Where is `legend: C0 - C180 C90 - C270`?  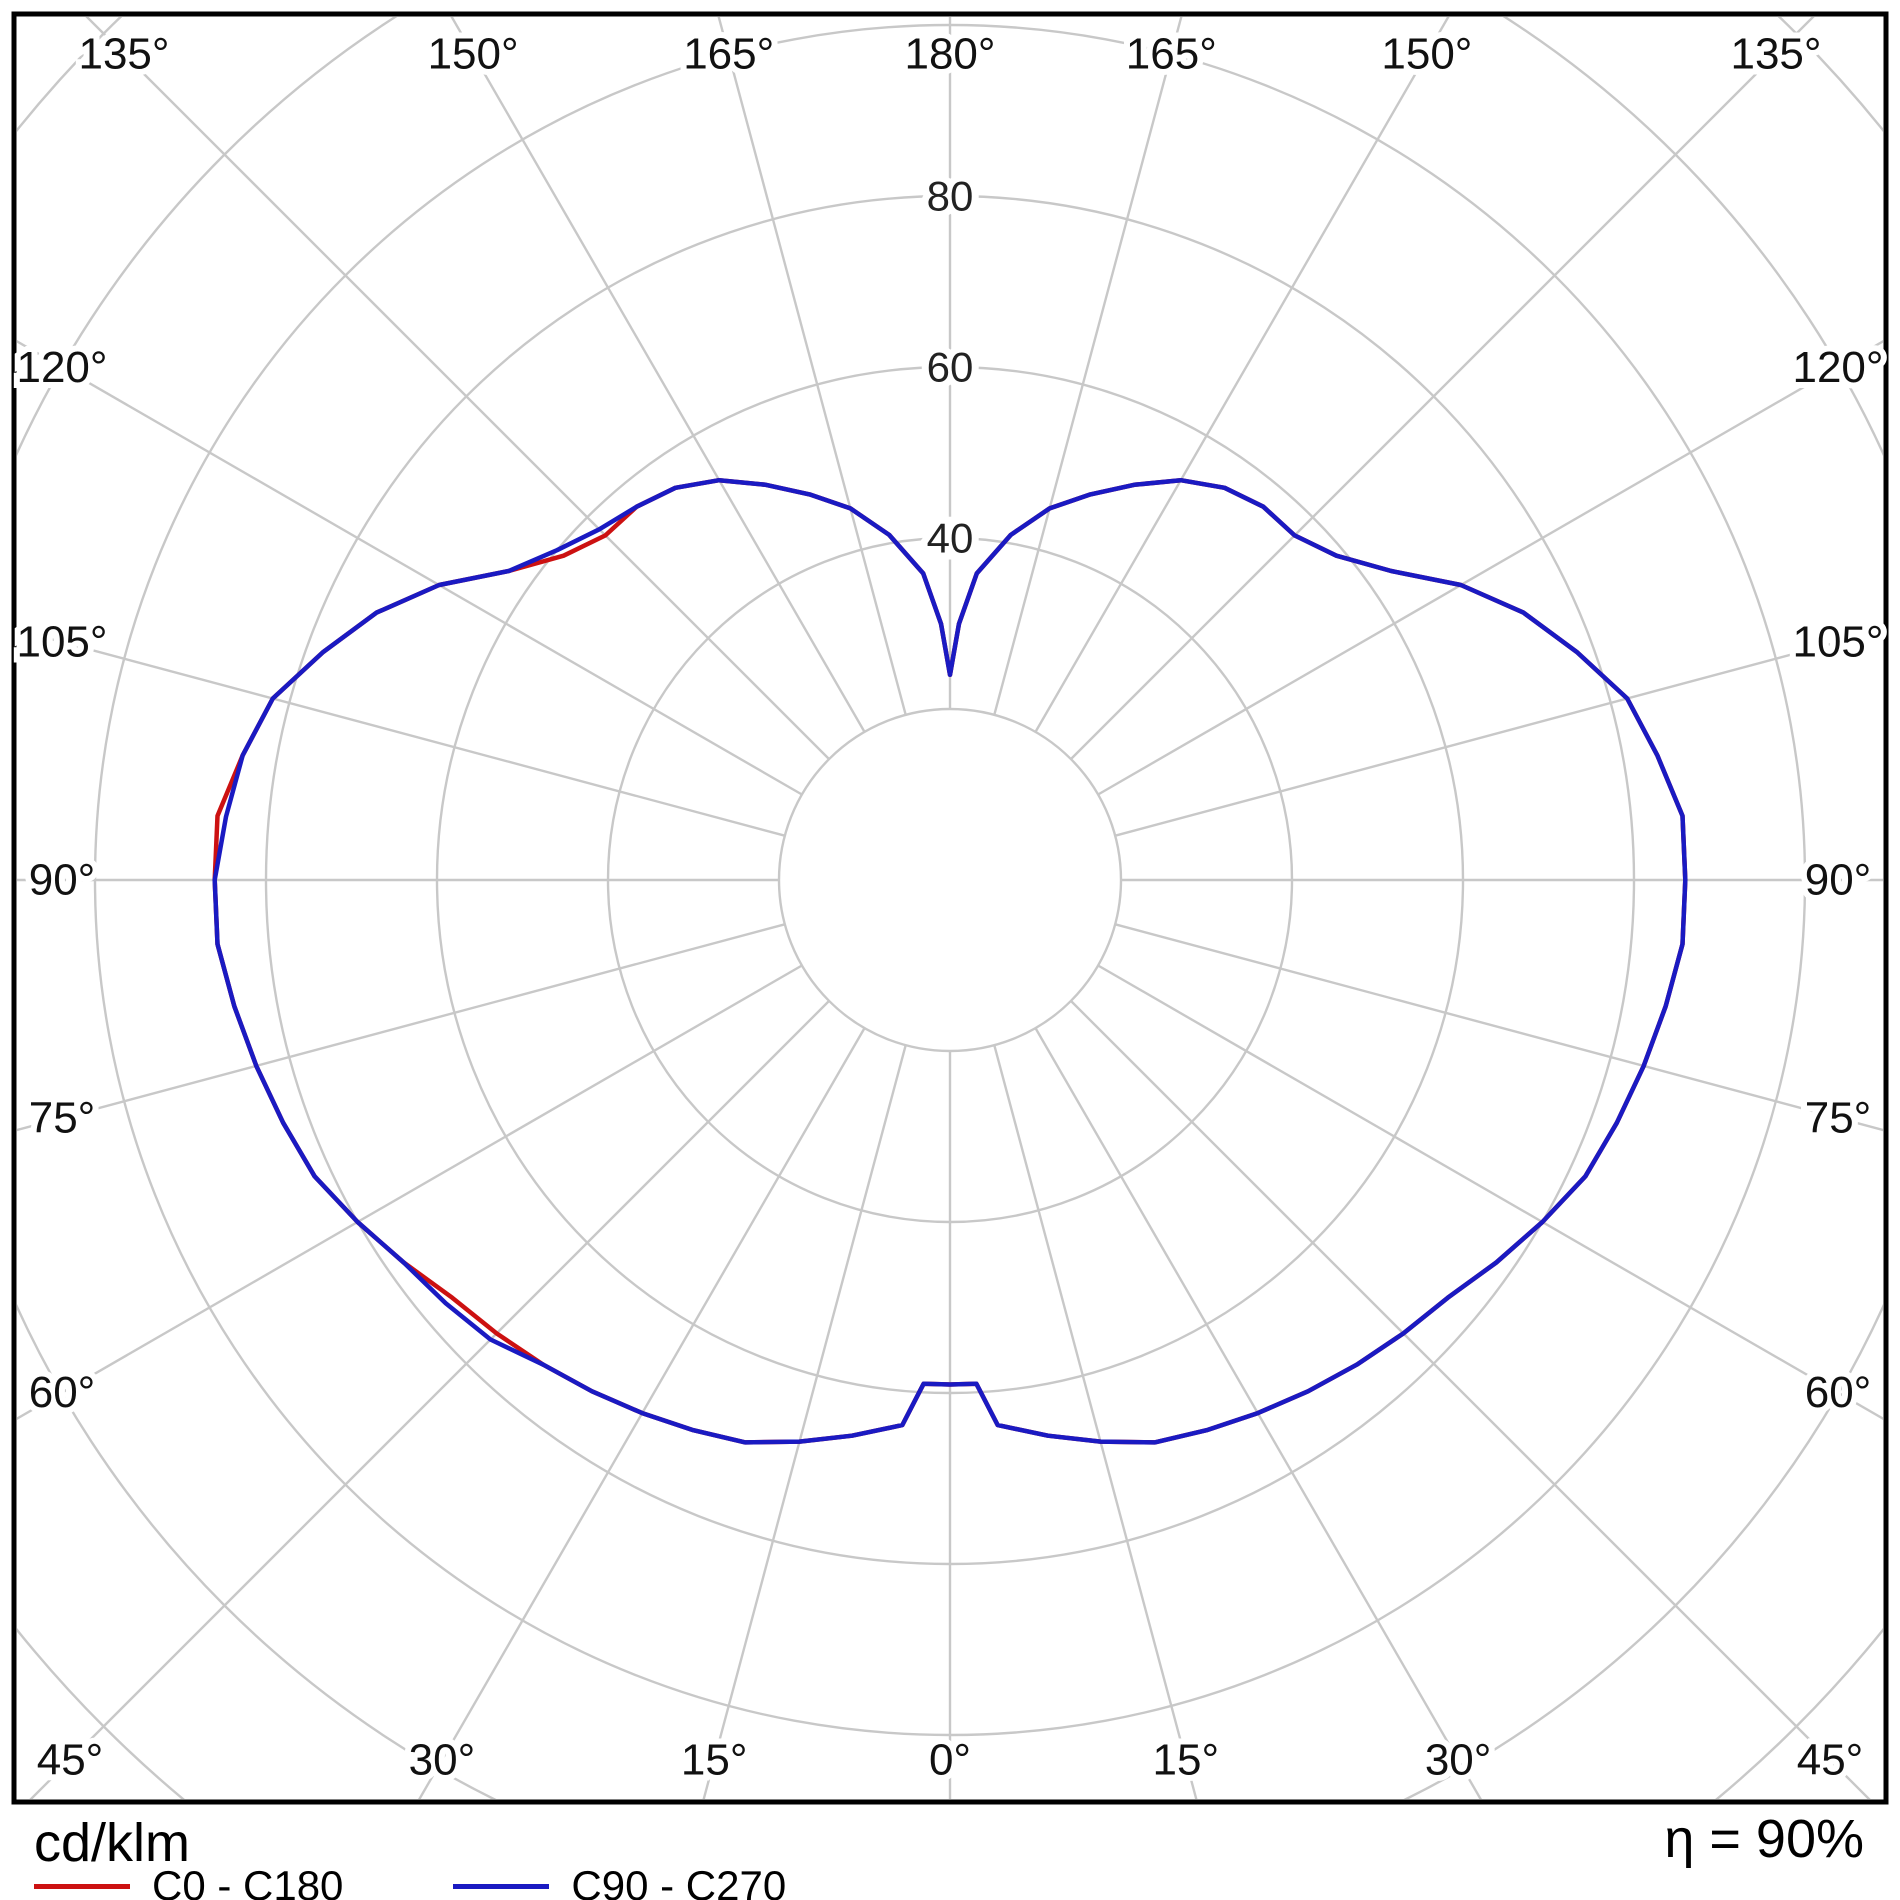 legend: C0 - C180 C90 - C270 is located at coordinates (465, 1881).